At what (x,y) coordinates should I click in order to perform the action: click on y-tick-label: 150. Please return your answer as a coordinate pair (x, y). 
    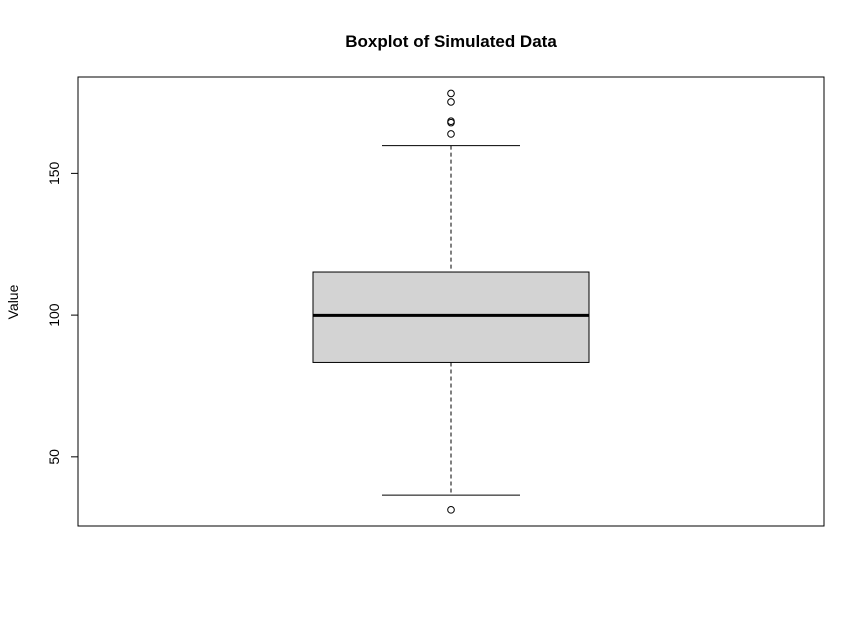
    Looking at the image, I should click on (54, 173).